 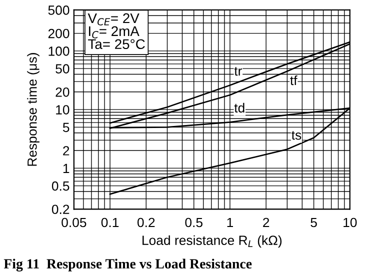 I want to click on series-label: tr, so click(x=238, y=71).